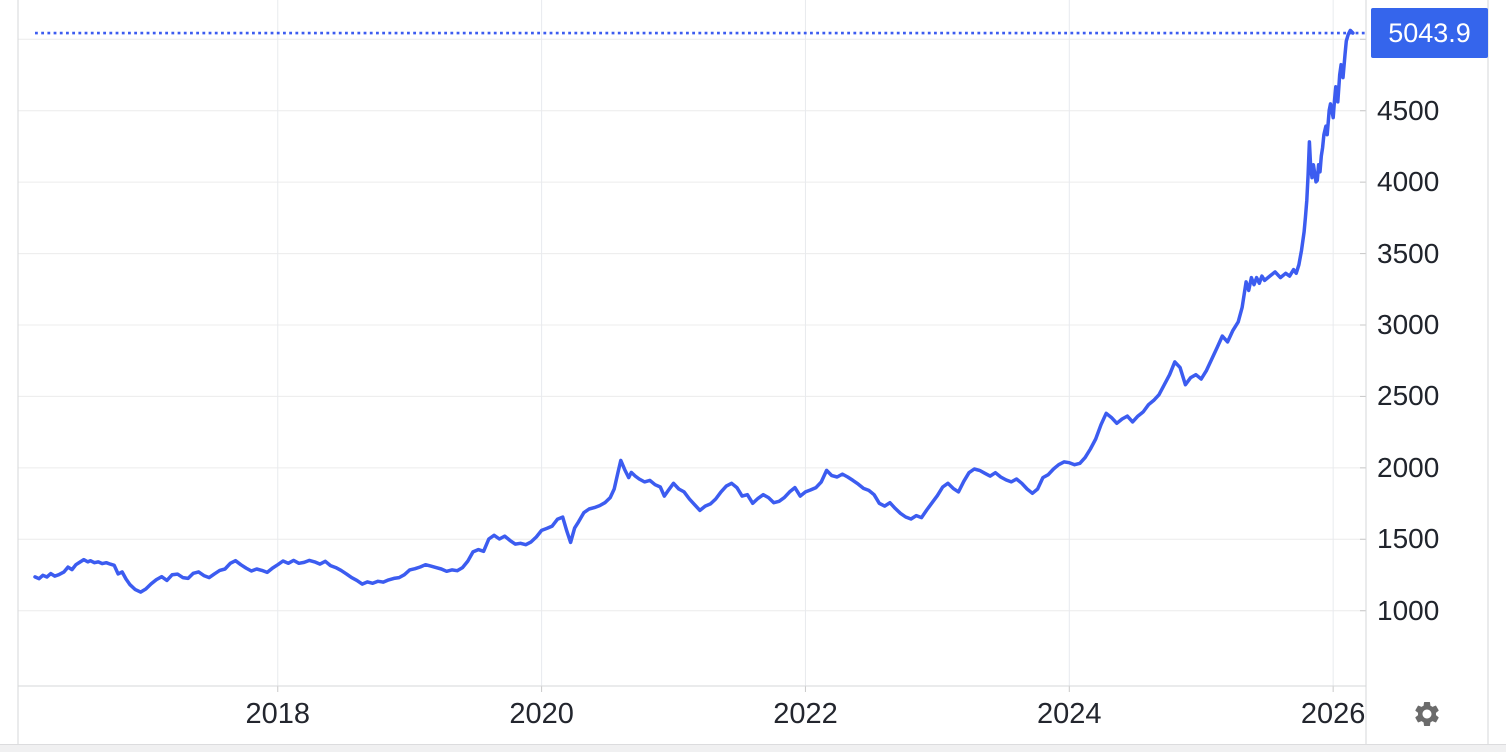 The image size is (1506, 752). Describe the element at coordinates (805, 714) in the screenshot. I see `x-axis-label: 2022` at that location.